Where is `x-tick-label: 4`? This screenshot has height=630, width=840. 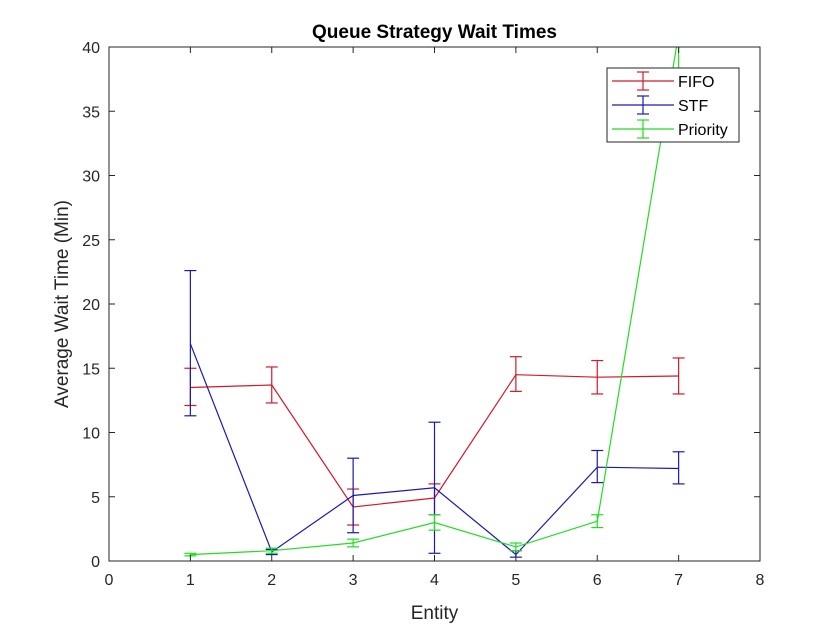 x-tick-label: 4 is located at coordinates (434, 580).